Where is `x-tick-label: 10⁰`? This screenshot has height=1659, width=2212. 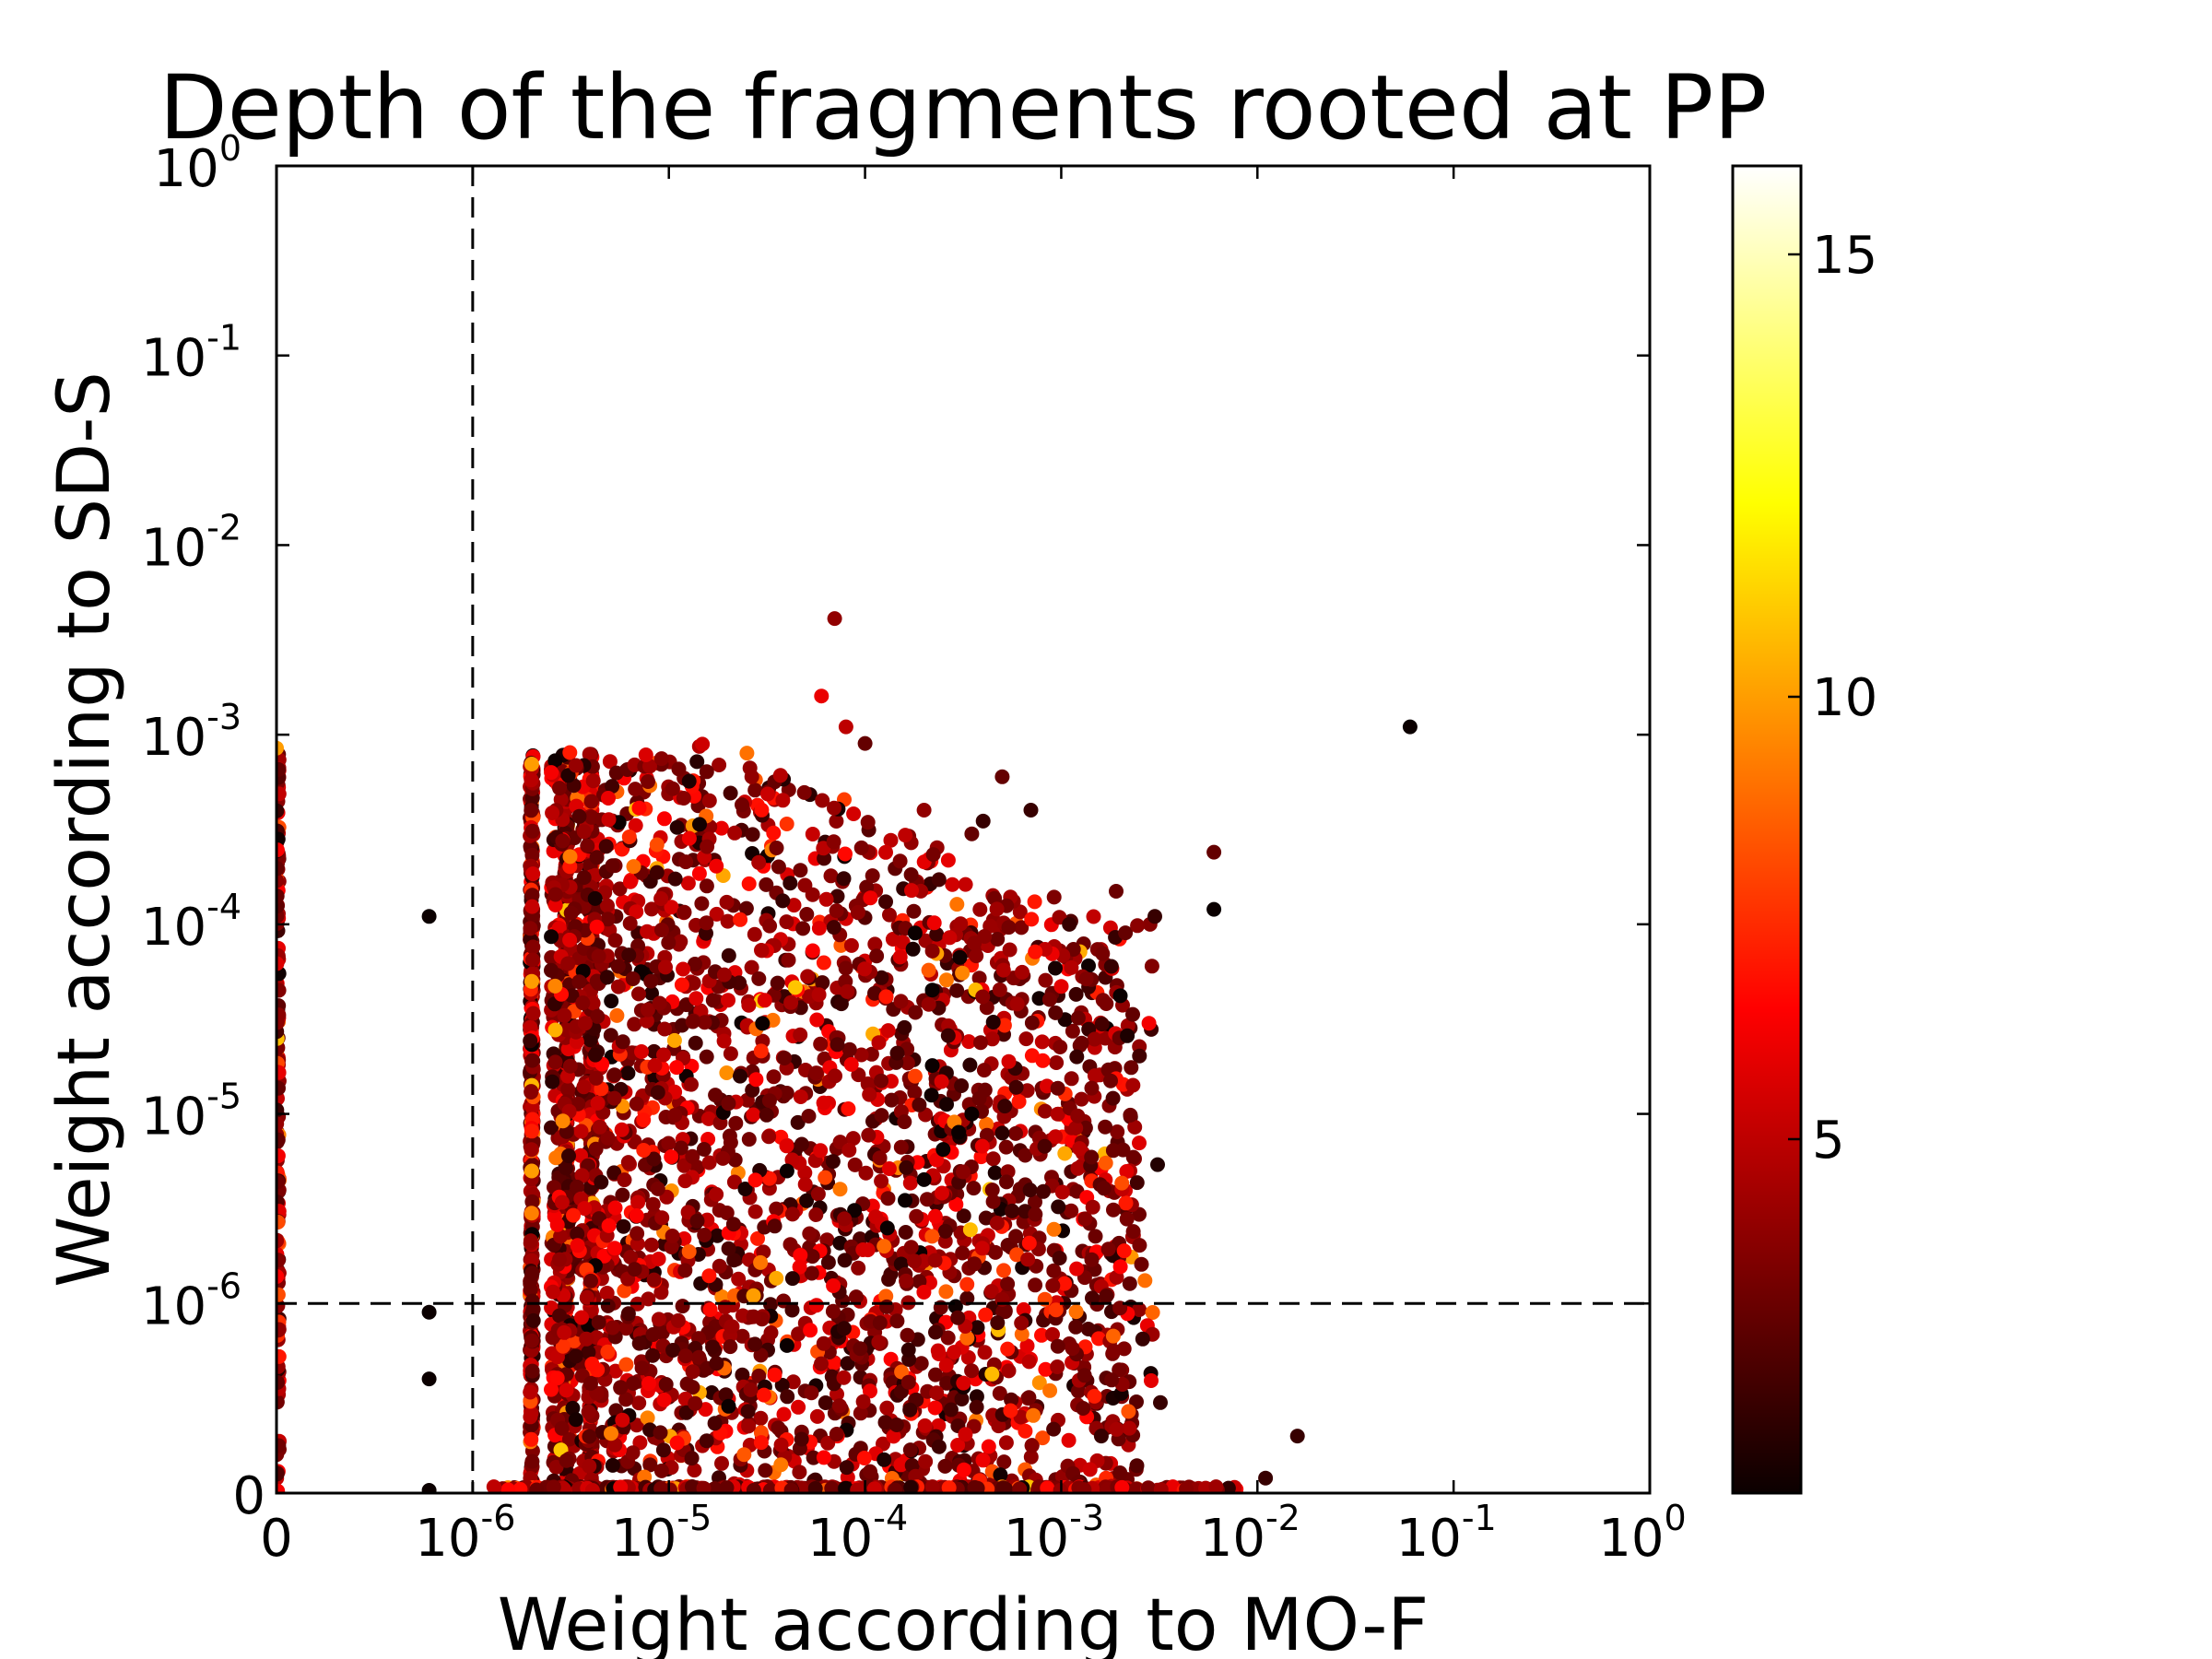
x-tick-label: 10⁰ is located at coordinates (1642, 1533).